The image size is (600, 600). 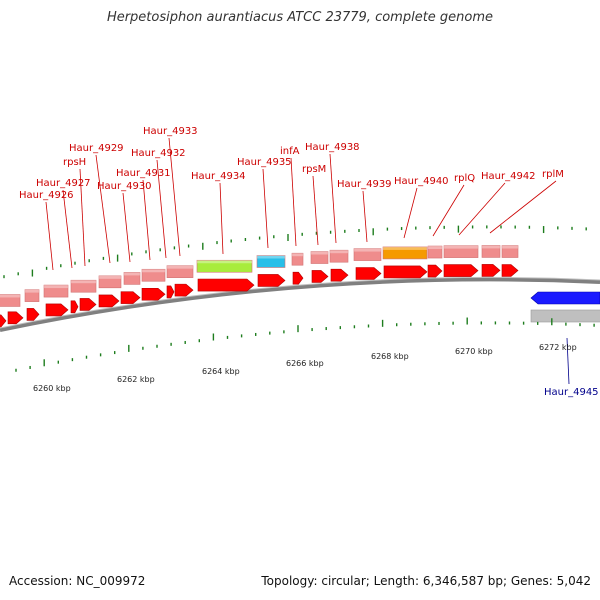 What do you see at coordinates (464, 178) in the screenshot?
I see `gene-label: rplQ` at bounding box center [464, 178].